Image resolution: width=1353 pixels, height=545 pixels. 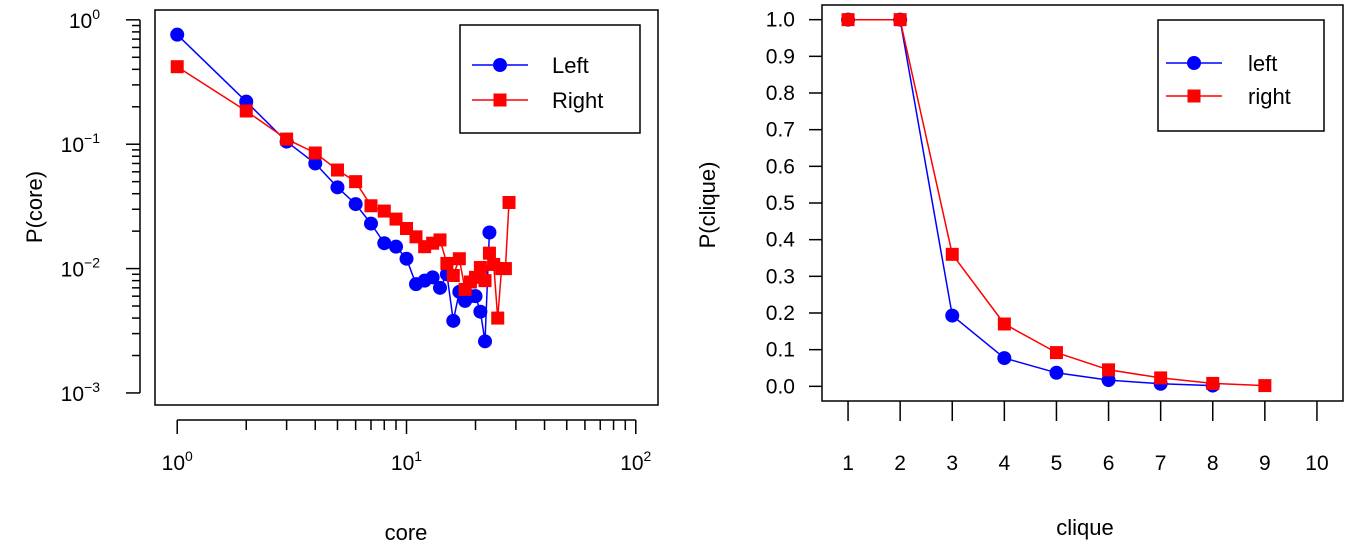 What do you see at coordinates (780, 350) in the screenshot?
I see `y-tick-label: 0.1` at bounding box center [780, 350].